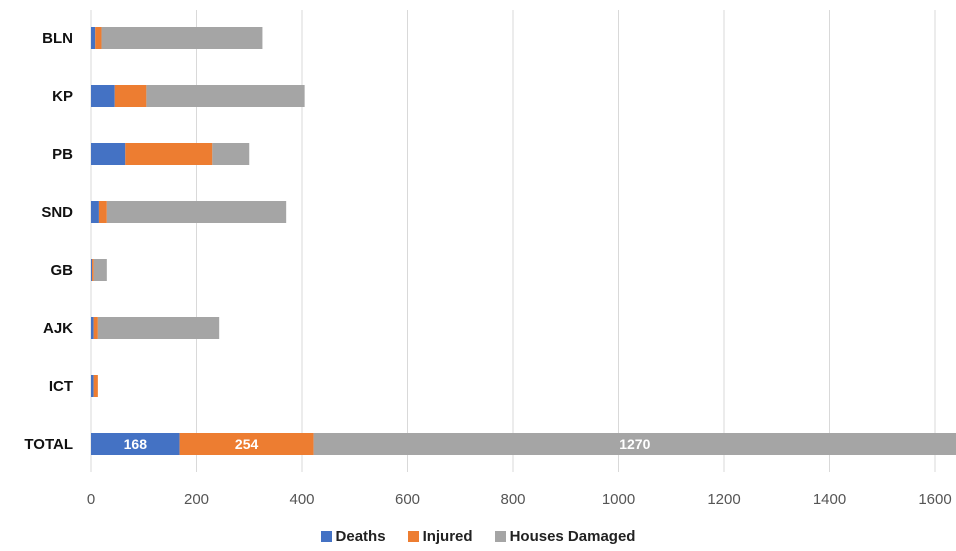 This screenshot has height=551, width=956. What do you see at coordinates (572, 536) in the screenshot?
I see `legend-label-houses-damaged: Houses Damaged` at bounding box center [572, 536].